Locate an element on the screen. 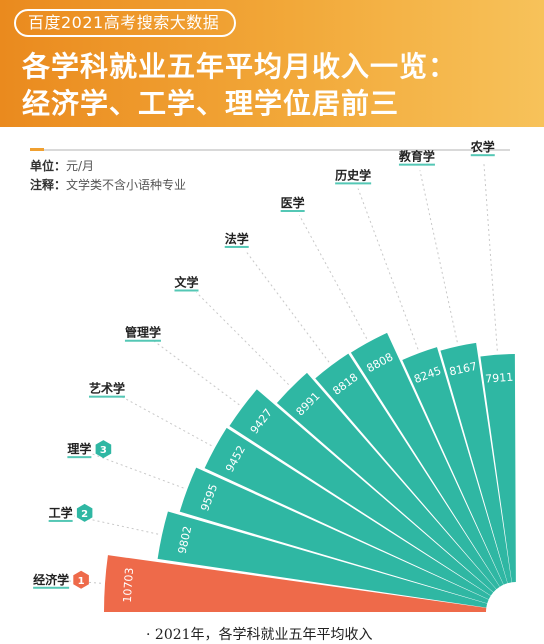 Image resolution: width=544 pixels, height=644 pixels. category-label: 教育学 is located at coordinates (416, 156).